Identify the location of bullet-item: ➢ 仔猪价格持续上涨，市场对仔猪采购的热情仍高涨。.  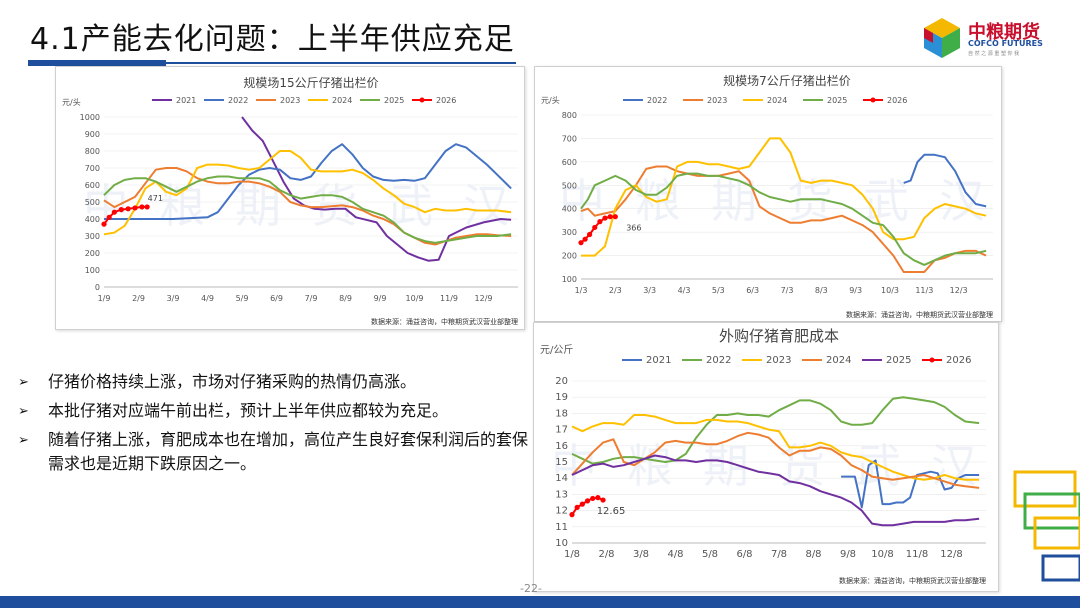
(278, 382).